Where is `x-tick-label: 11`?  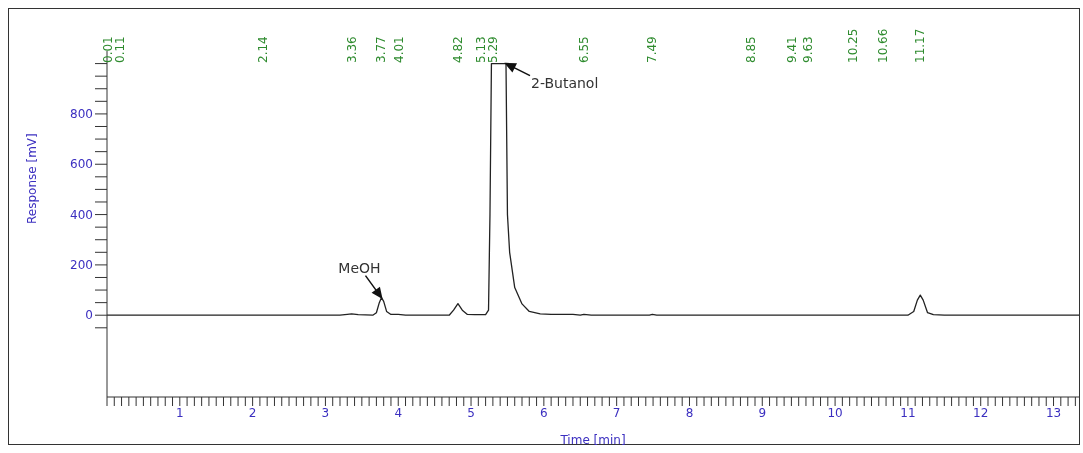
x-tick-label: 11 is located at coordinates (908, 412).